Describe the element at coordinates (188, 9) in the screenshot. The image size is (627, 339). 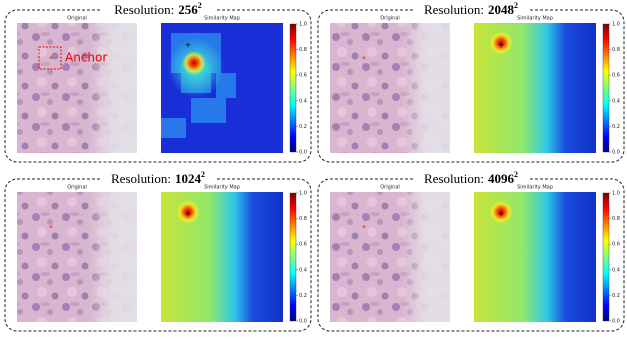
I see `title-base: 256` at that location.